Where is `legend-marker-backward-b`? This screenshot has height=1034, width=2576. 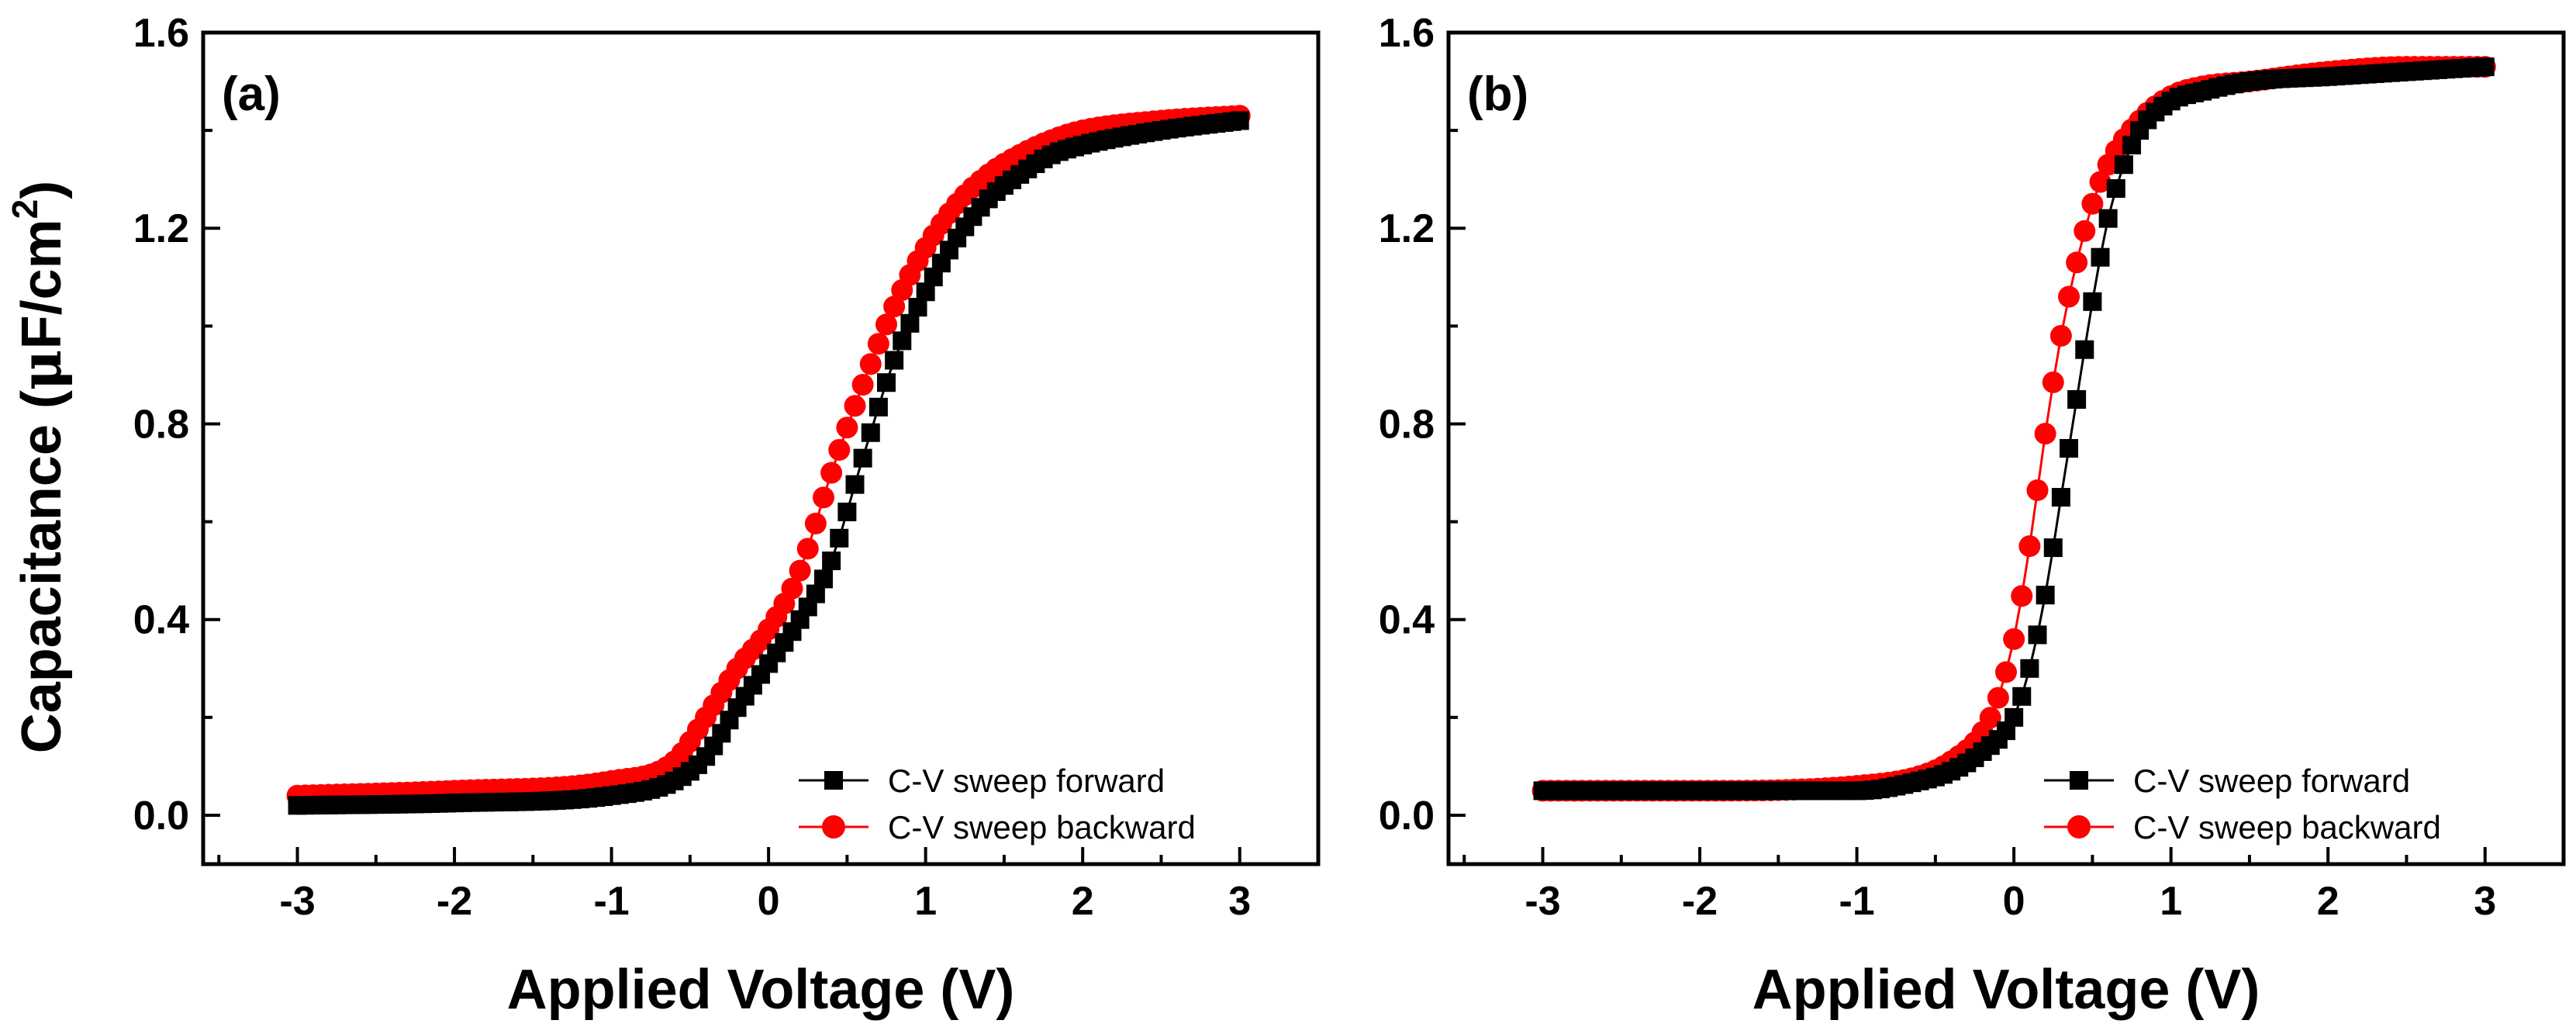 legend-marker-backward-b is located at coordinates (2079, 827).